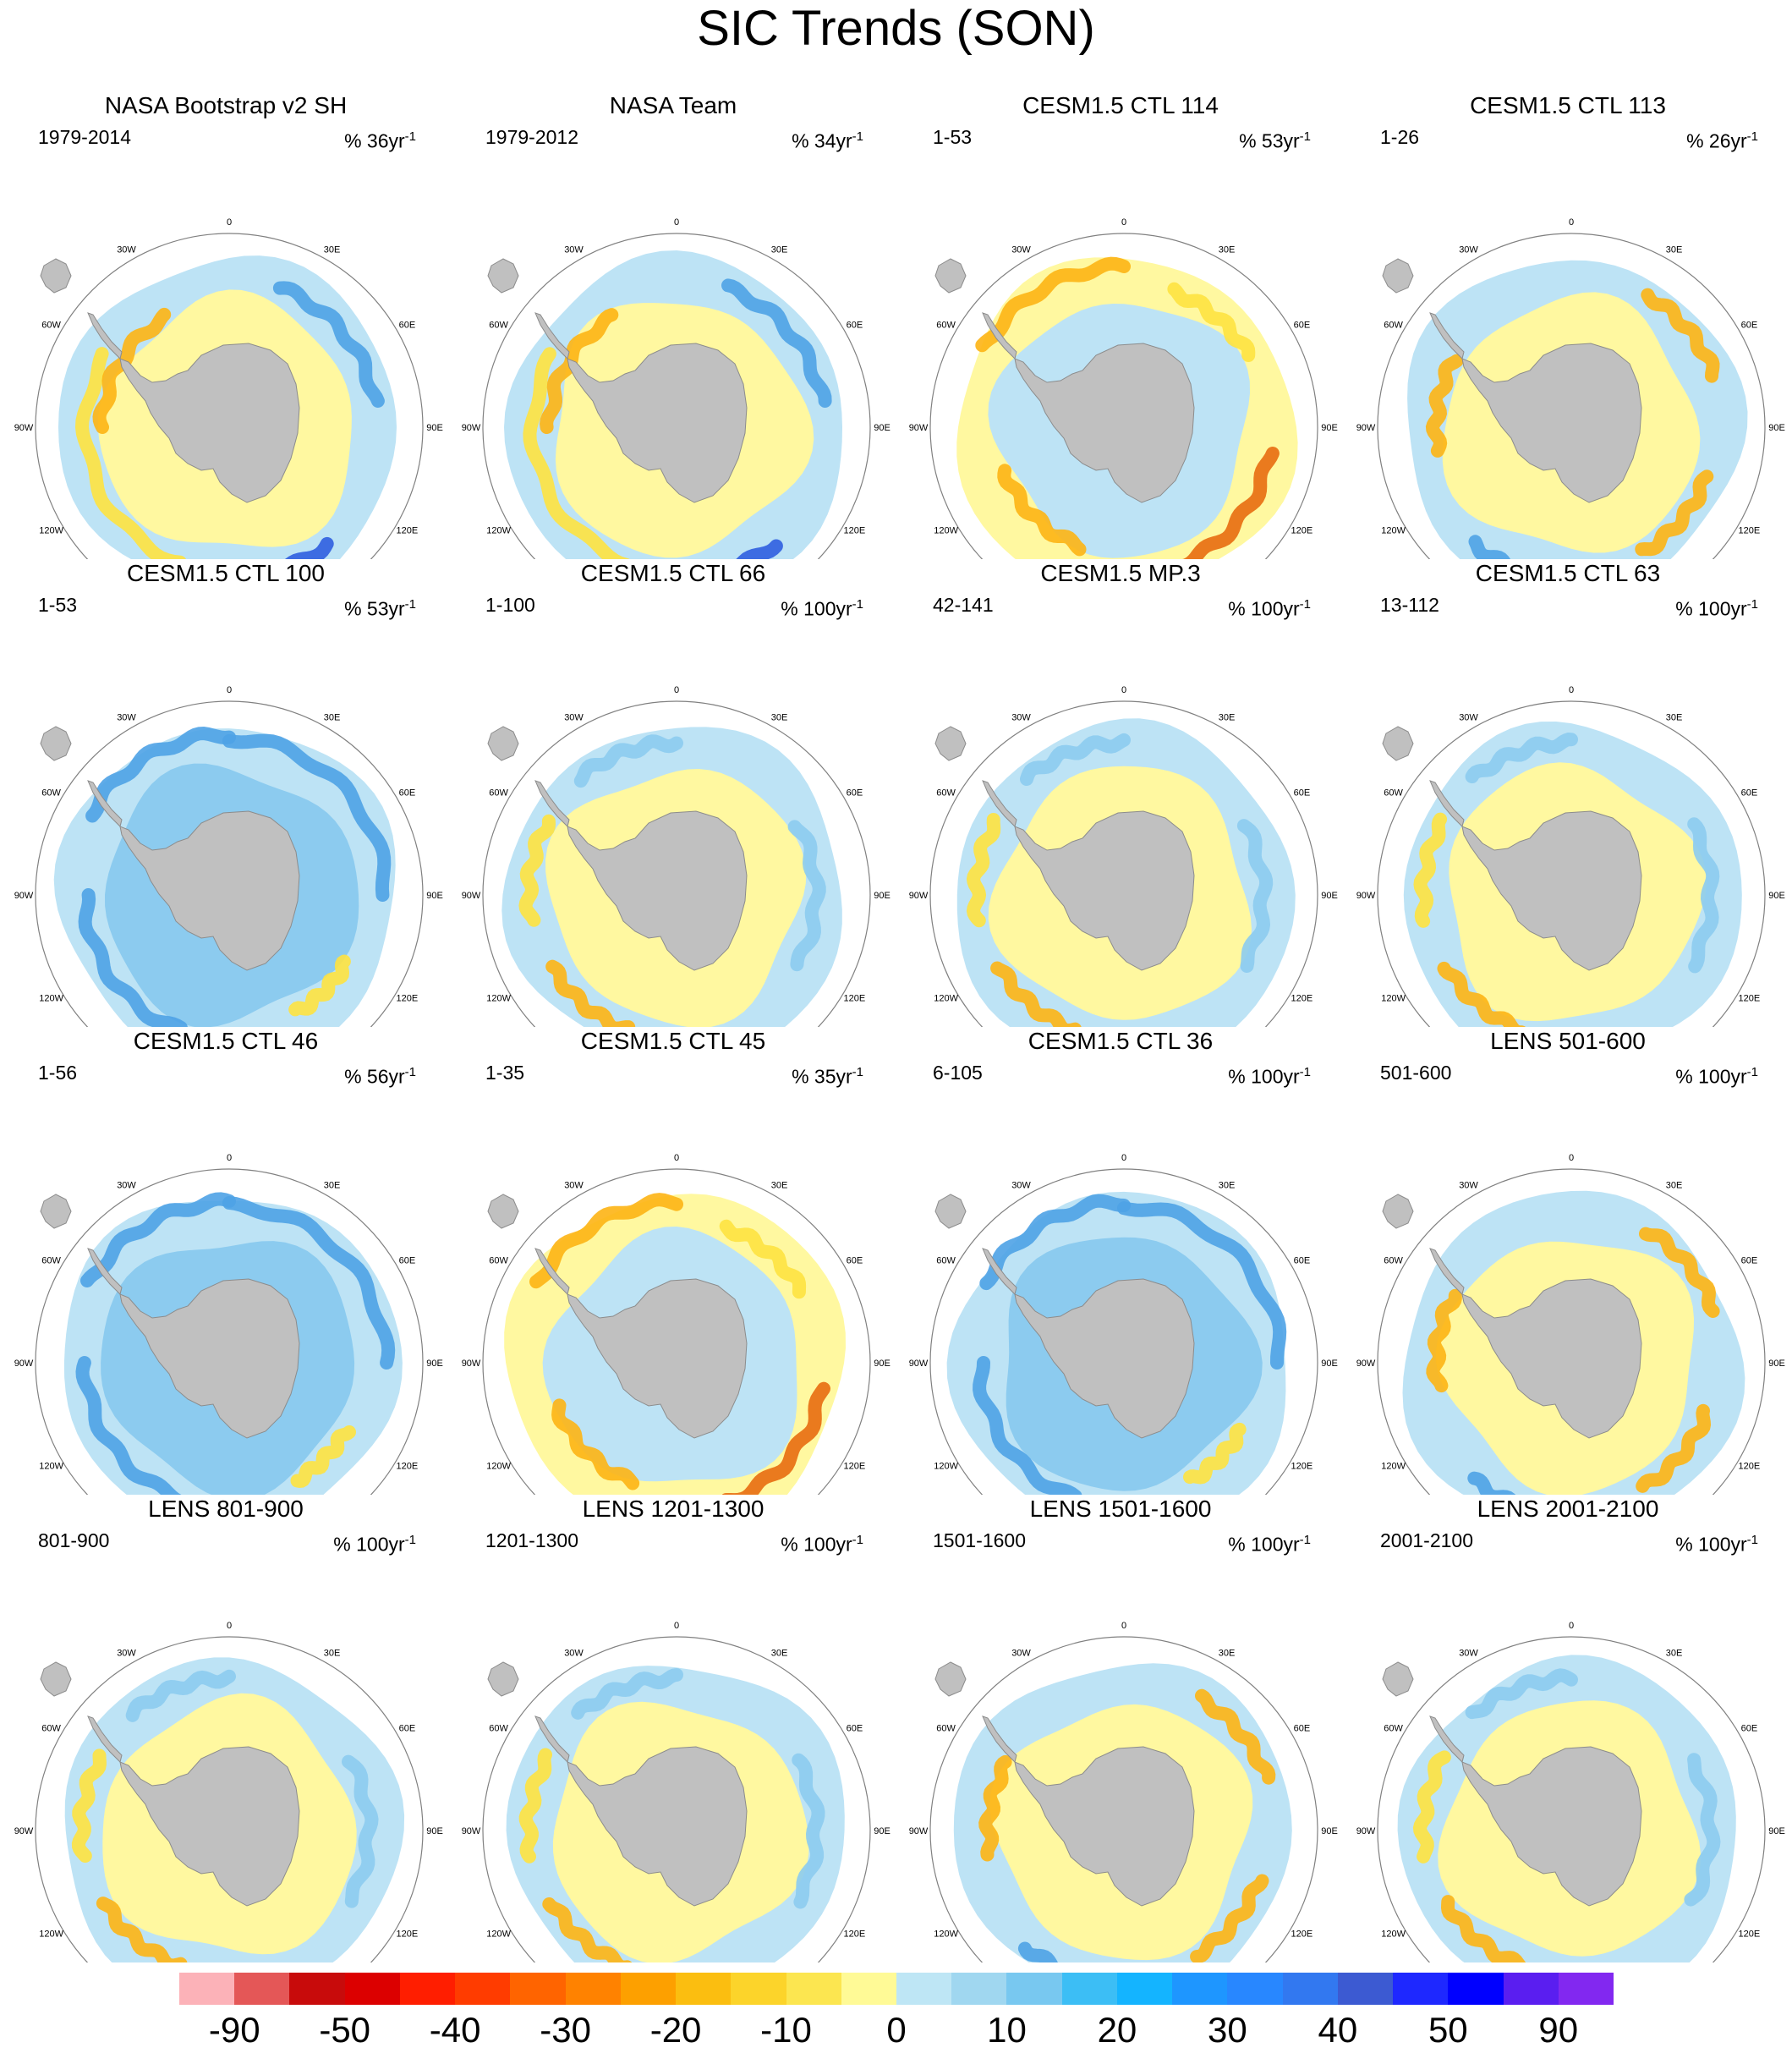  I want to click on panel-title: CESM1.5 CTL 66, so click(673, 573).